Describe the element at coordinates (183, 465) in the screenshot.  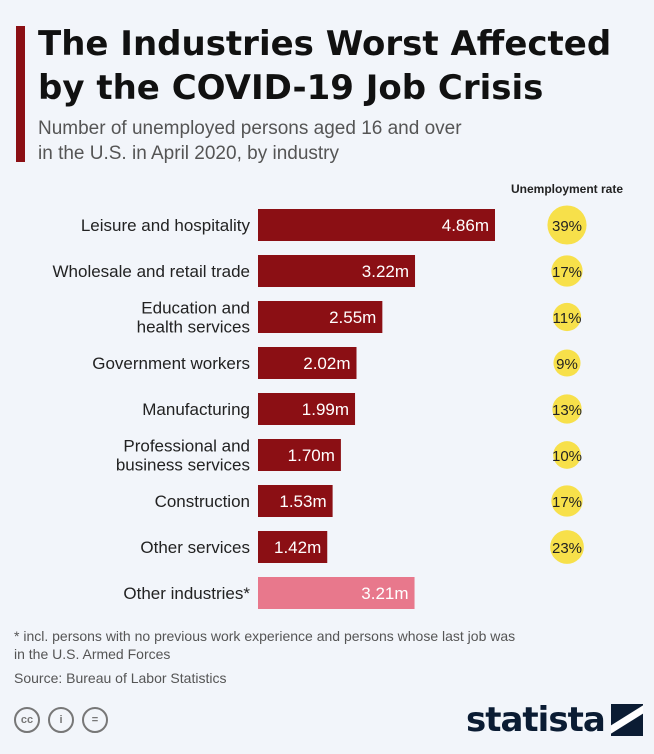
I see `category-label: business services` at that location.